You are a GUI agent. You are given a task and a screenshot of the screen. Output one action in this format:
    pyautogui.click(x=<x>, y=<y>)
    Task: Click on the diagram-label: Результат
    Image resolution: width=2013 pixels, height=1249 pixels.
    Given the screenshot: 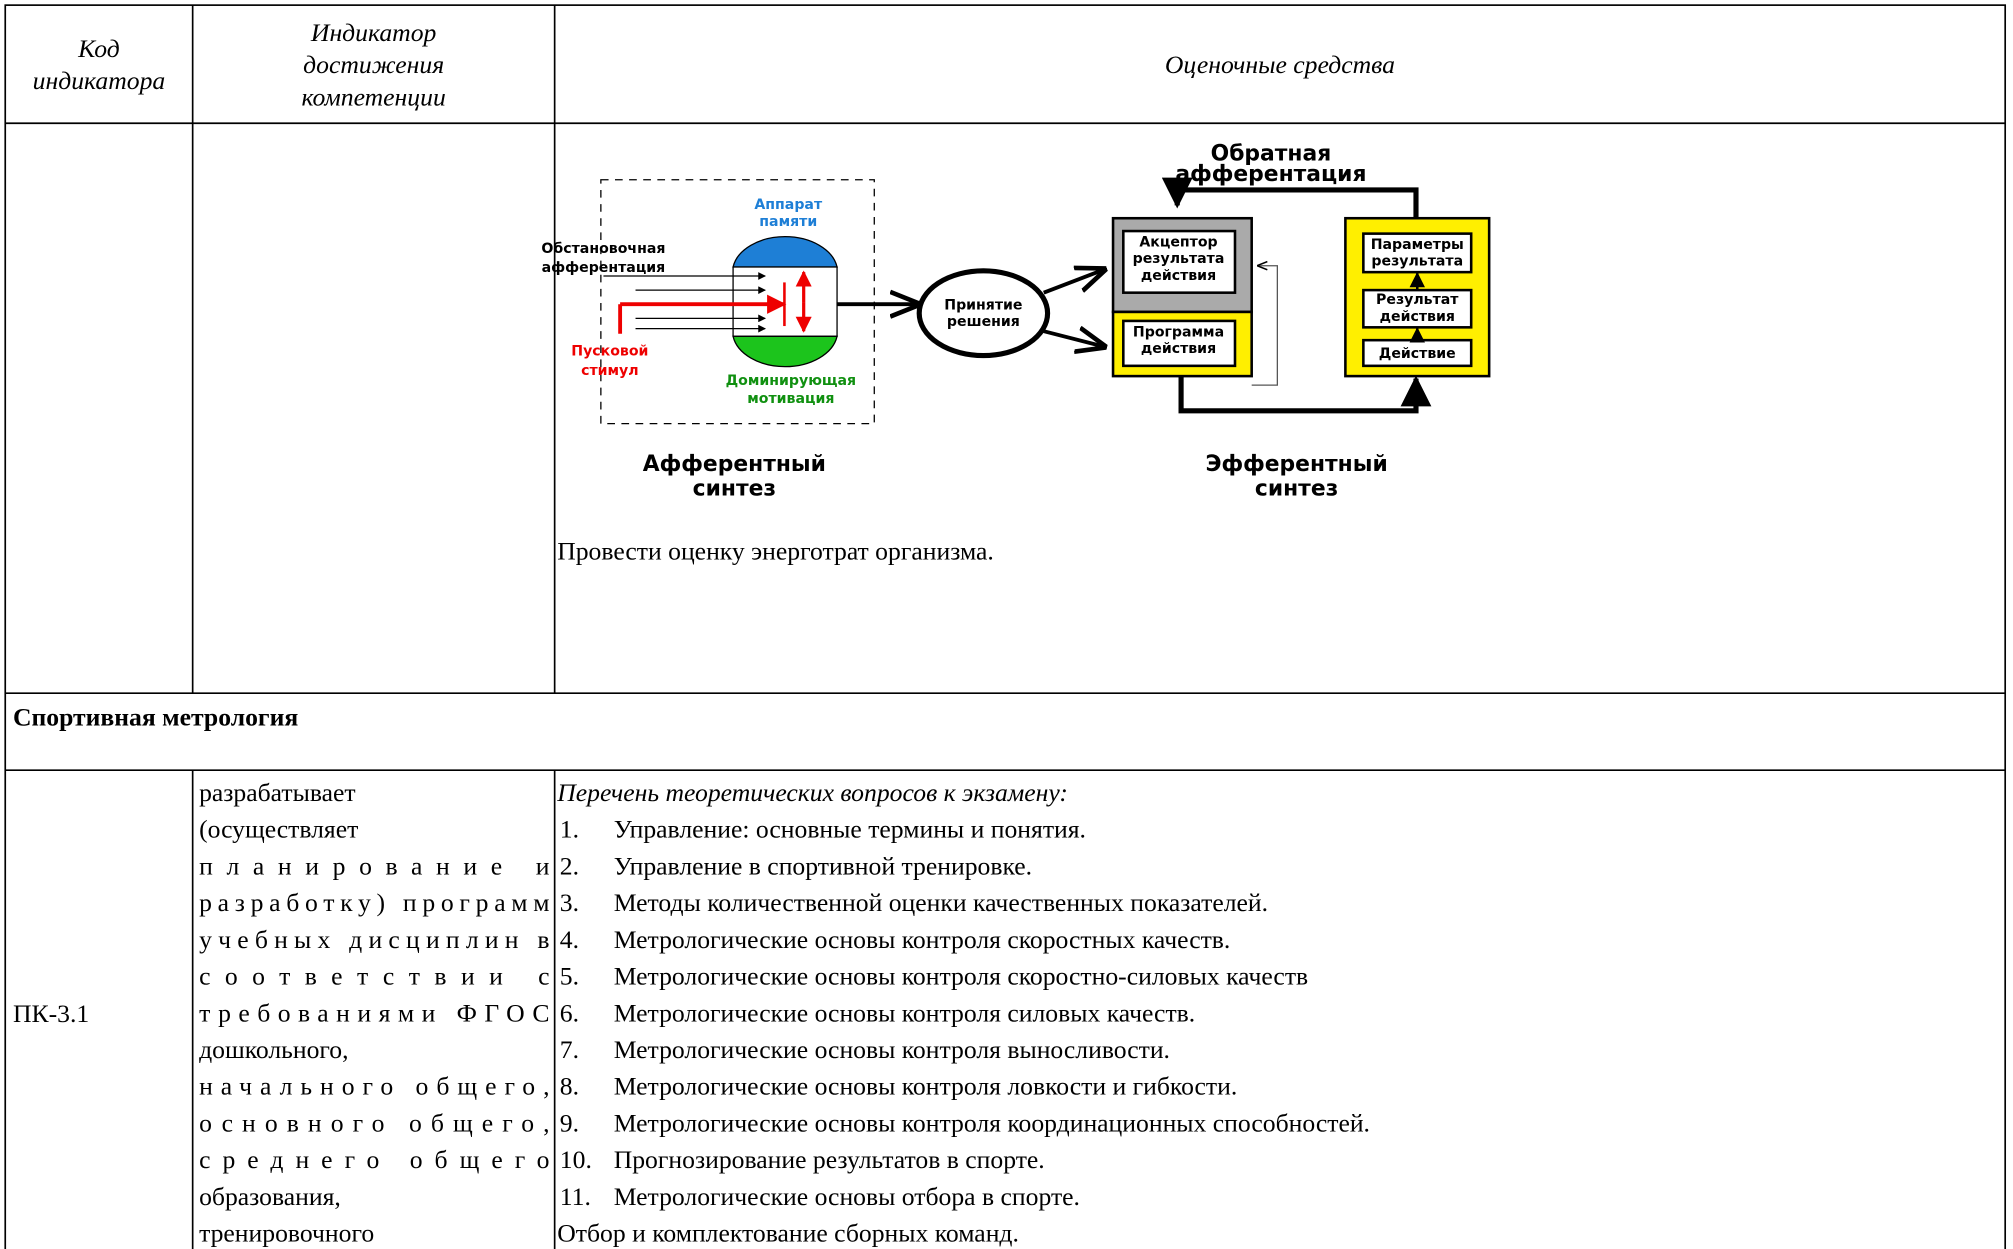 What is the action you would take?
    pyautogui.click(x=1417, y=300)
    